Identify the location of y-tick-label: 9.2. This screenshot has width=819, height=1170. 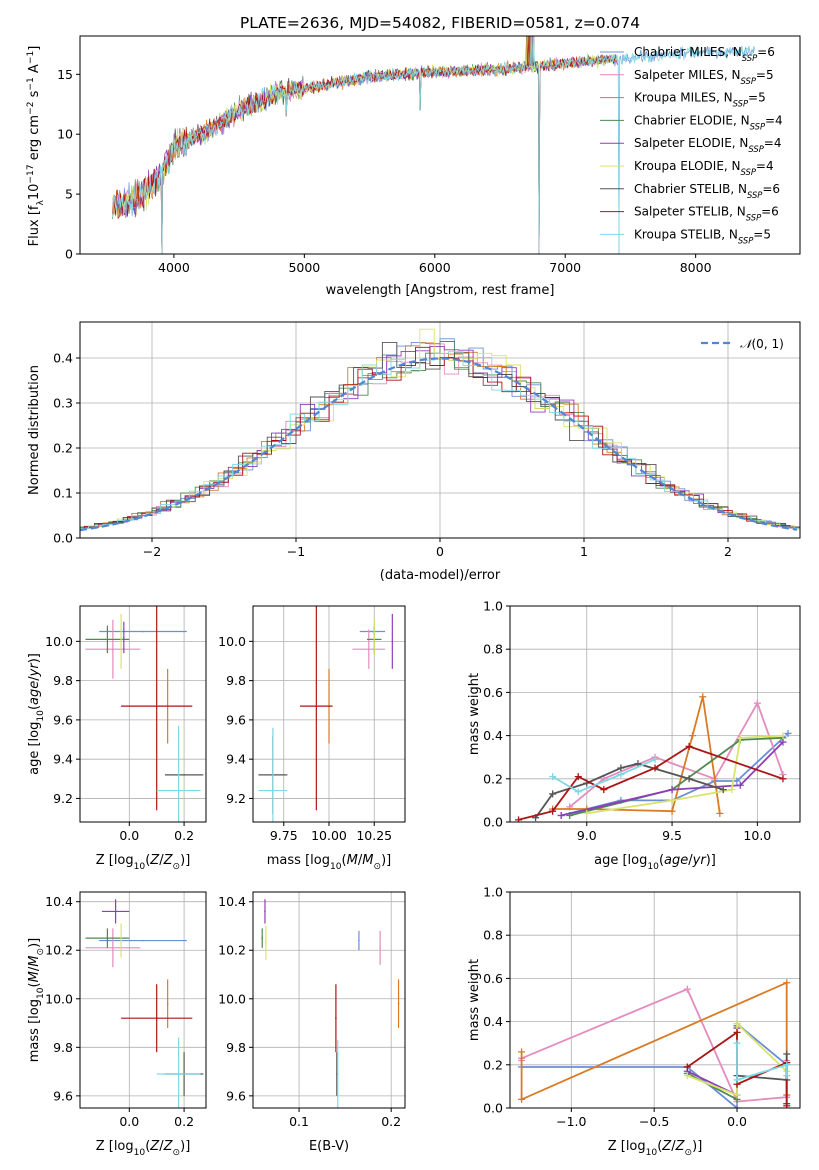
(236, 798).